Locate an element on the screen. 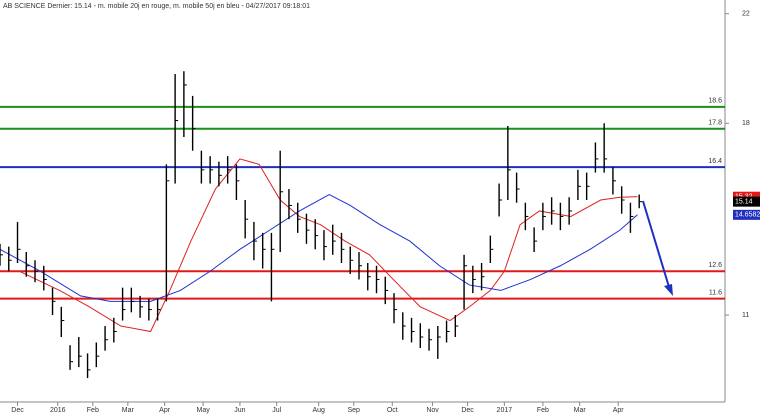 This screenshot has width=760, height=415. x-tick-label: Oct is located at coordinates (392, 410).